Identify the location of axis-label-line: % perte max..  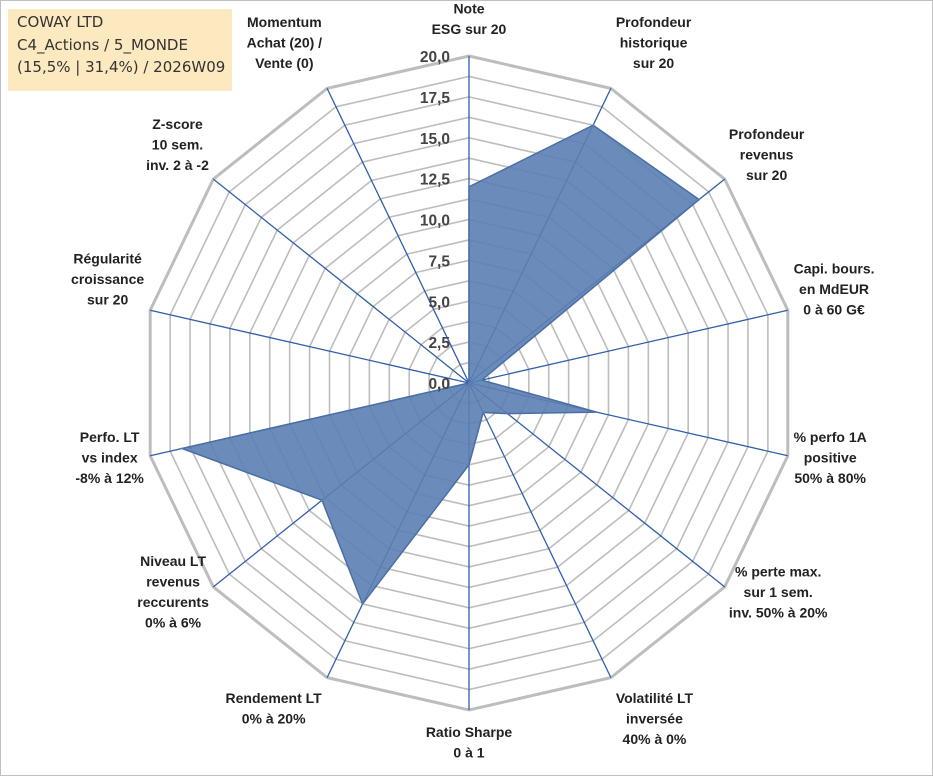
(778, 571).